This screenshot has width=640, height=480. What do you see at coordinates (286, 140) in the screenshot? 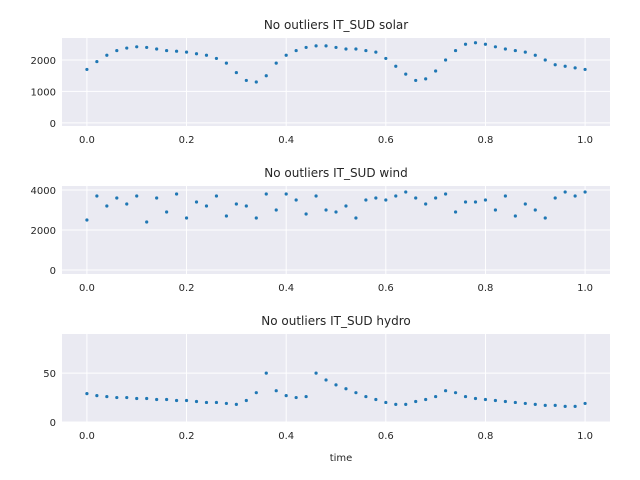
I see `solar-x-tick-label: 0.4` at bounding box center [286, 140].